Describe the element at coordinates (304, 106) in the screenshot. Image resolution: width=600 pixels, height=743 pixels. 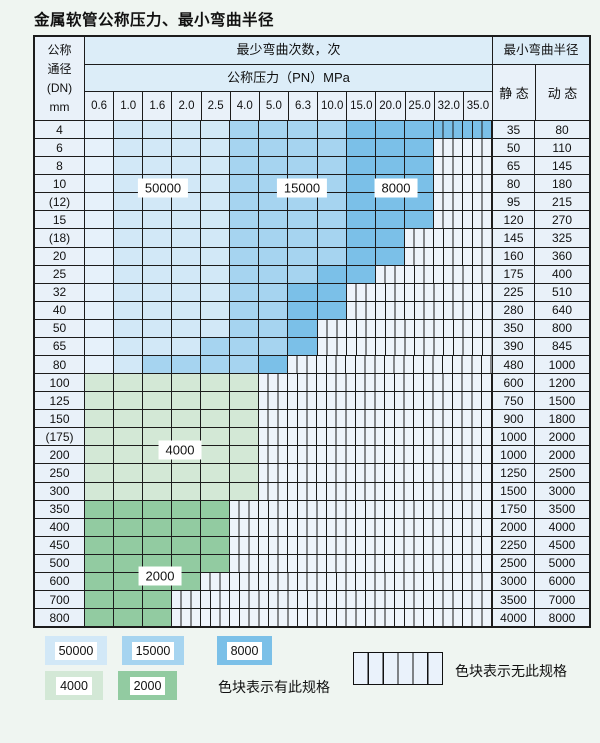
I see `pressure-column-header: 6.3` at that location.